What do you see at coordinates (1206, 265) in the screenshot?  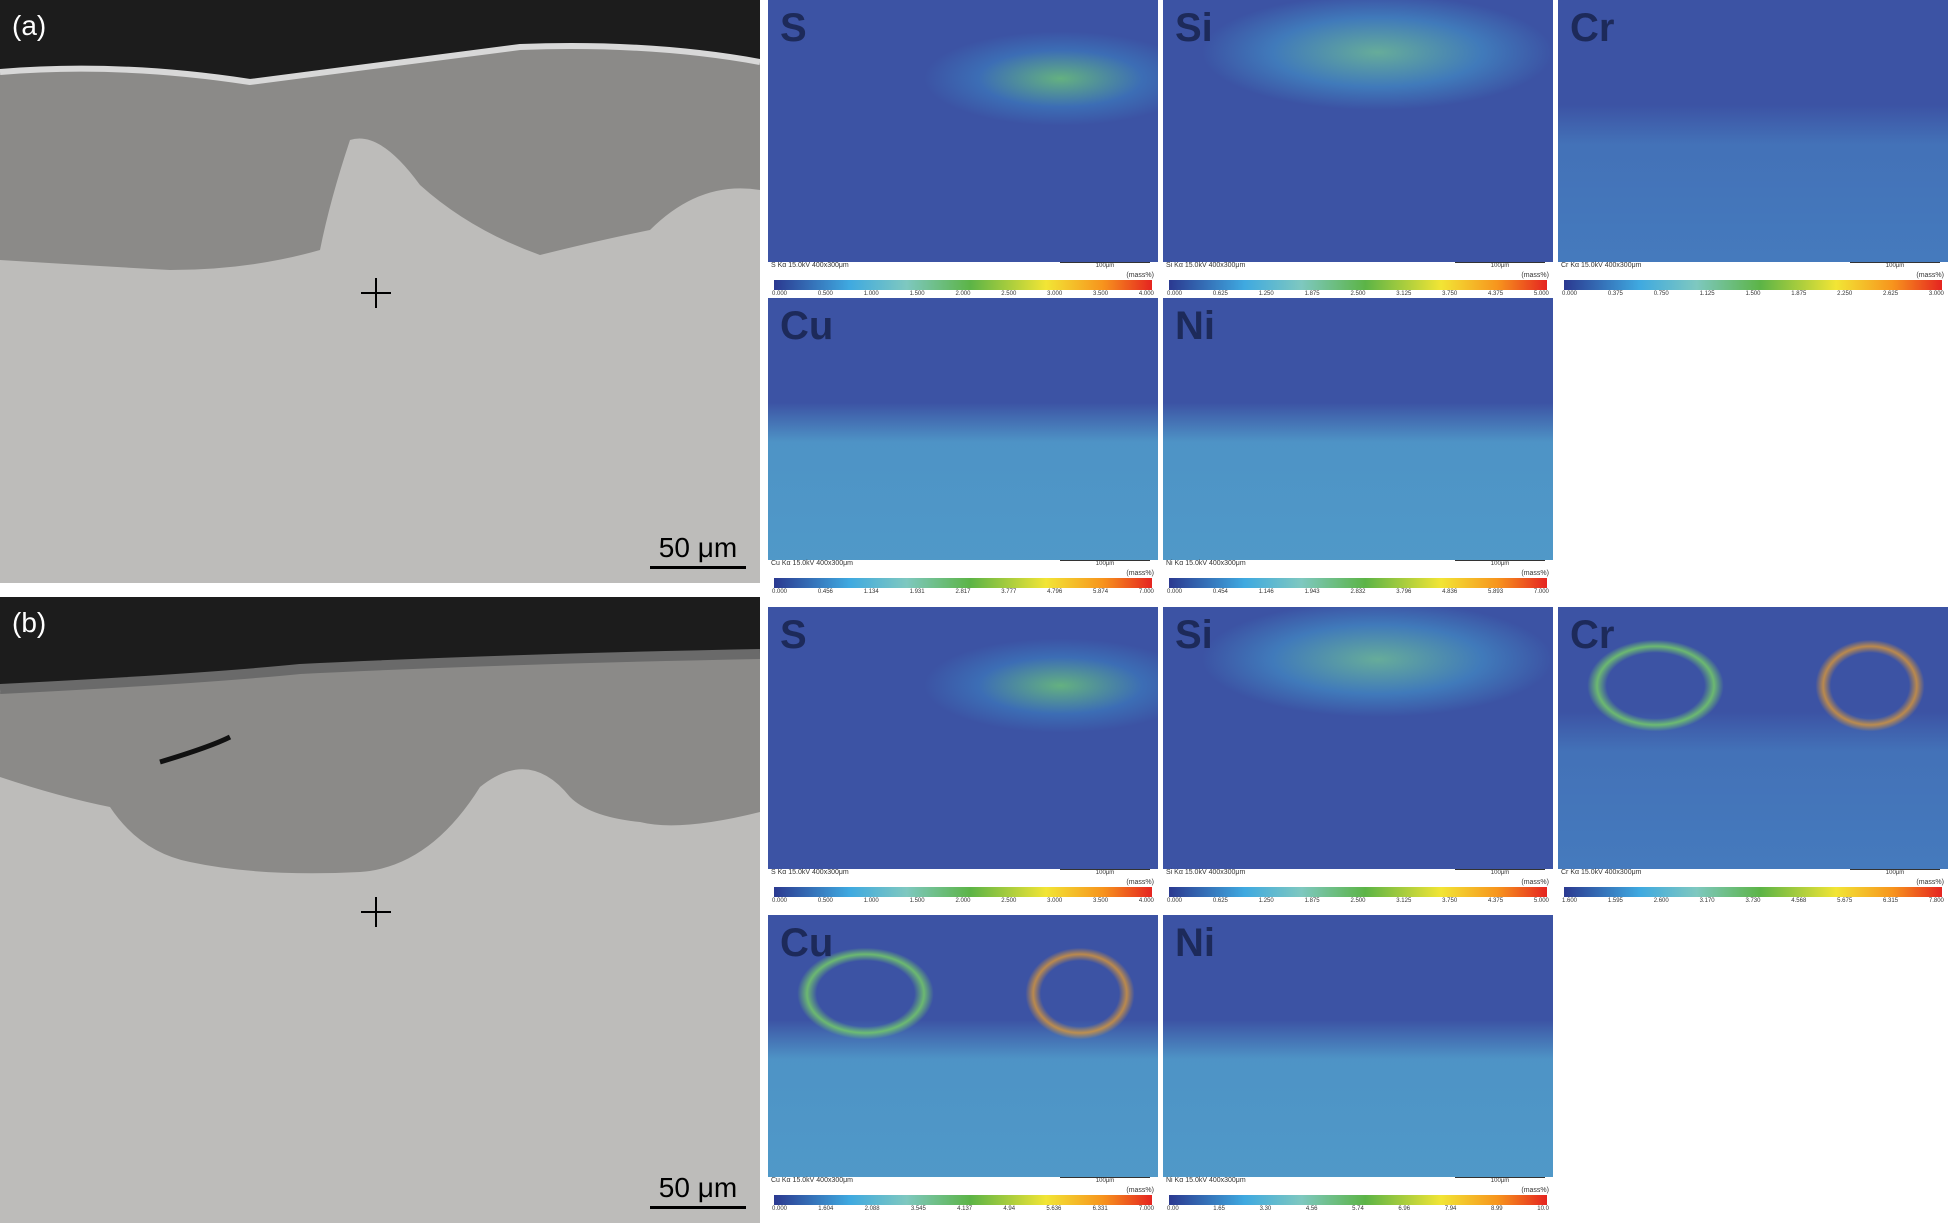 I see `acquisition-info: Si Kα 15.0kV 400x300μm` at bounding box center [1206, 265].